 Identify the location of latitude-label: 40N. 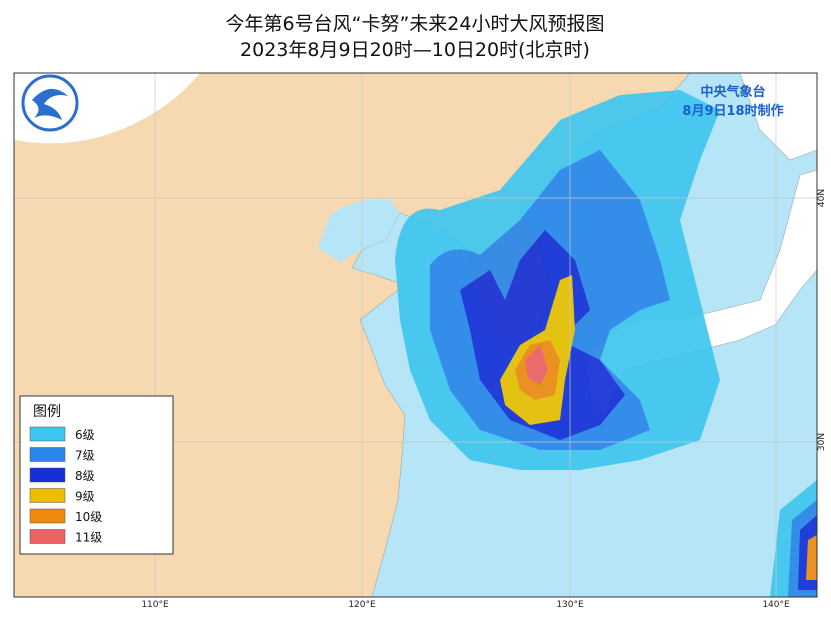
(822, 198).